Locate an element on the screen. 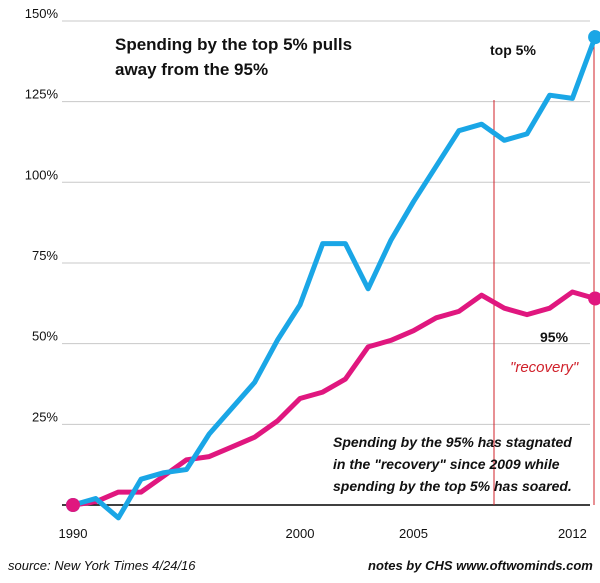  y-tick-label: 25% is located at coordinates (45, 416).